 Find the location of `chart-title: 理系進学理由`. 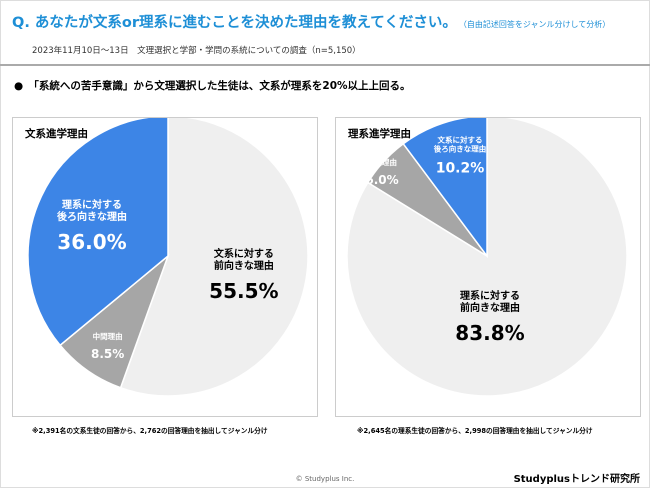

chart-title: 理系進学理由 is located at coordinates (379, 134).